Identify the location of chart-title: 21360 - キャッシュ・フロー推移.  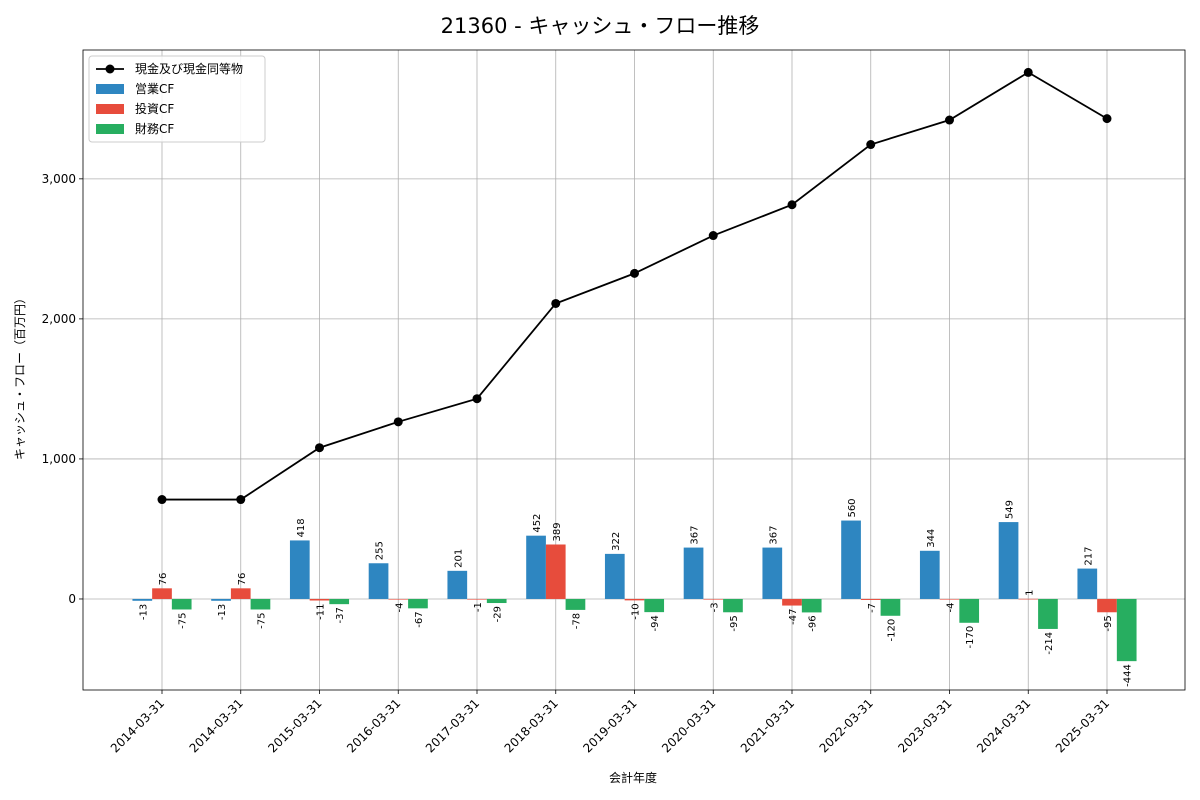
(600, 26).